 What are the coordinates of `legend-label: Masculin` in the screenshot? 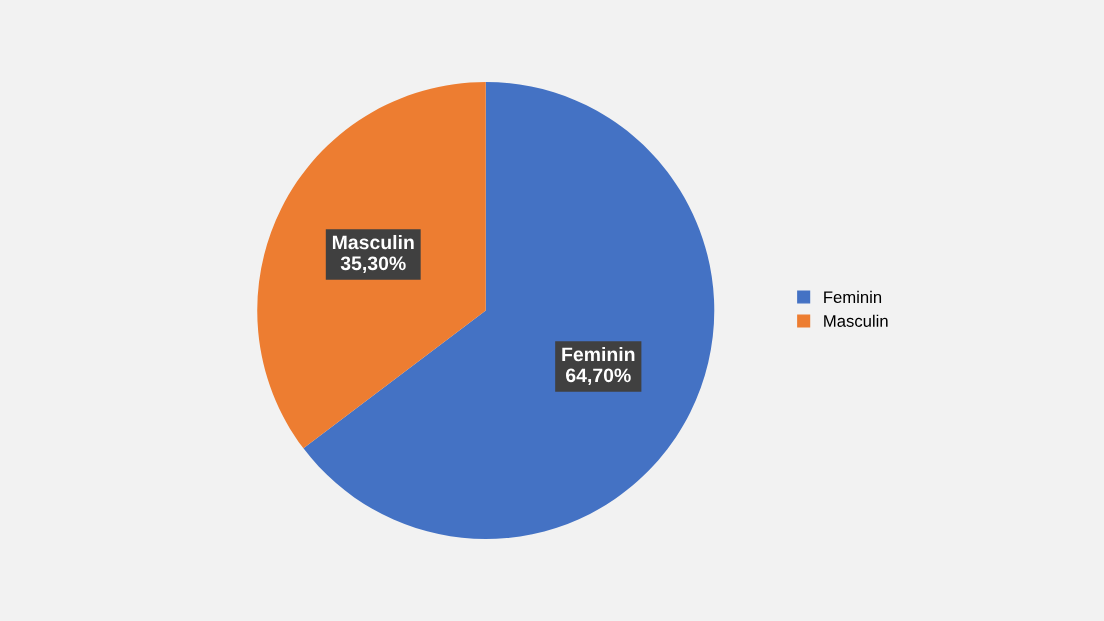 It's located at (856, 320).